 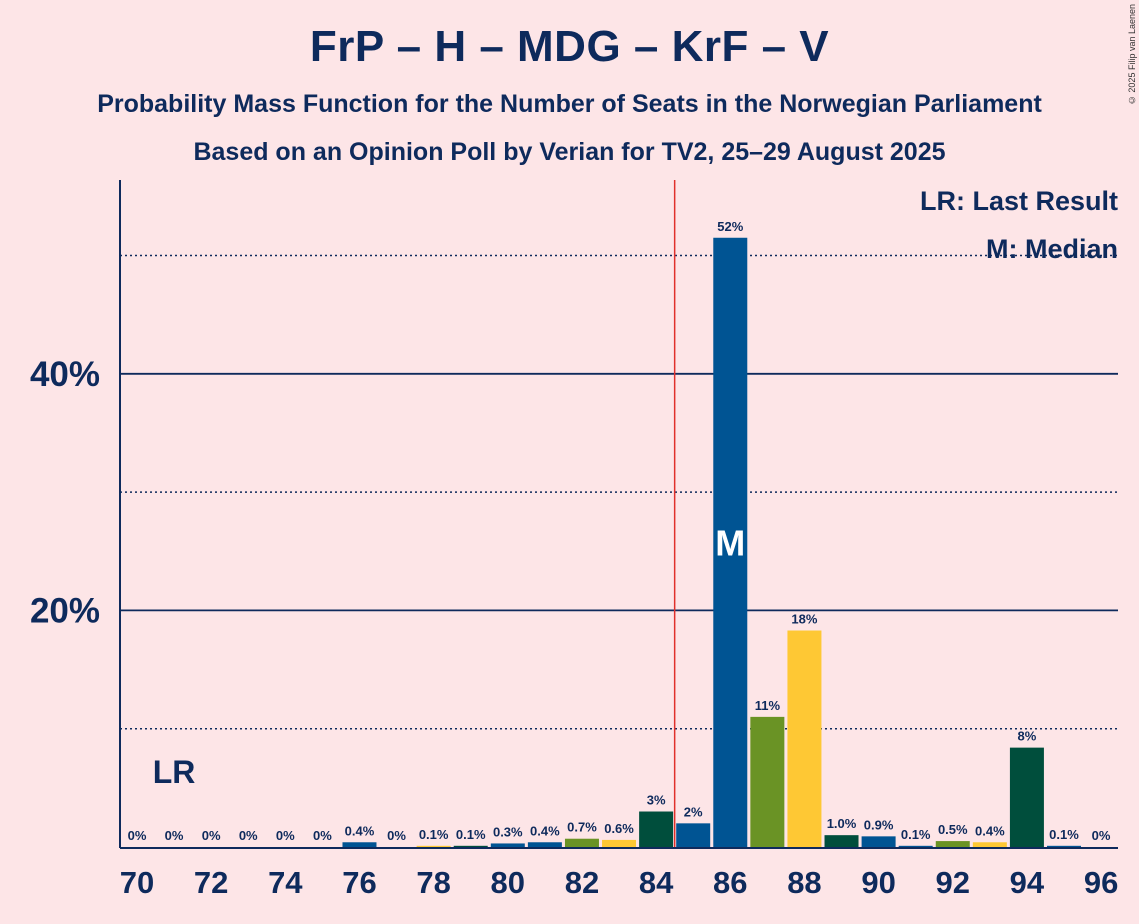 What do you see at coordinates (842, 823) in the screenshot?
I see `bar-label-seat-89: 1.0%` at bounding box center [842, 823].